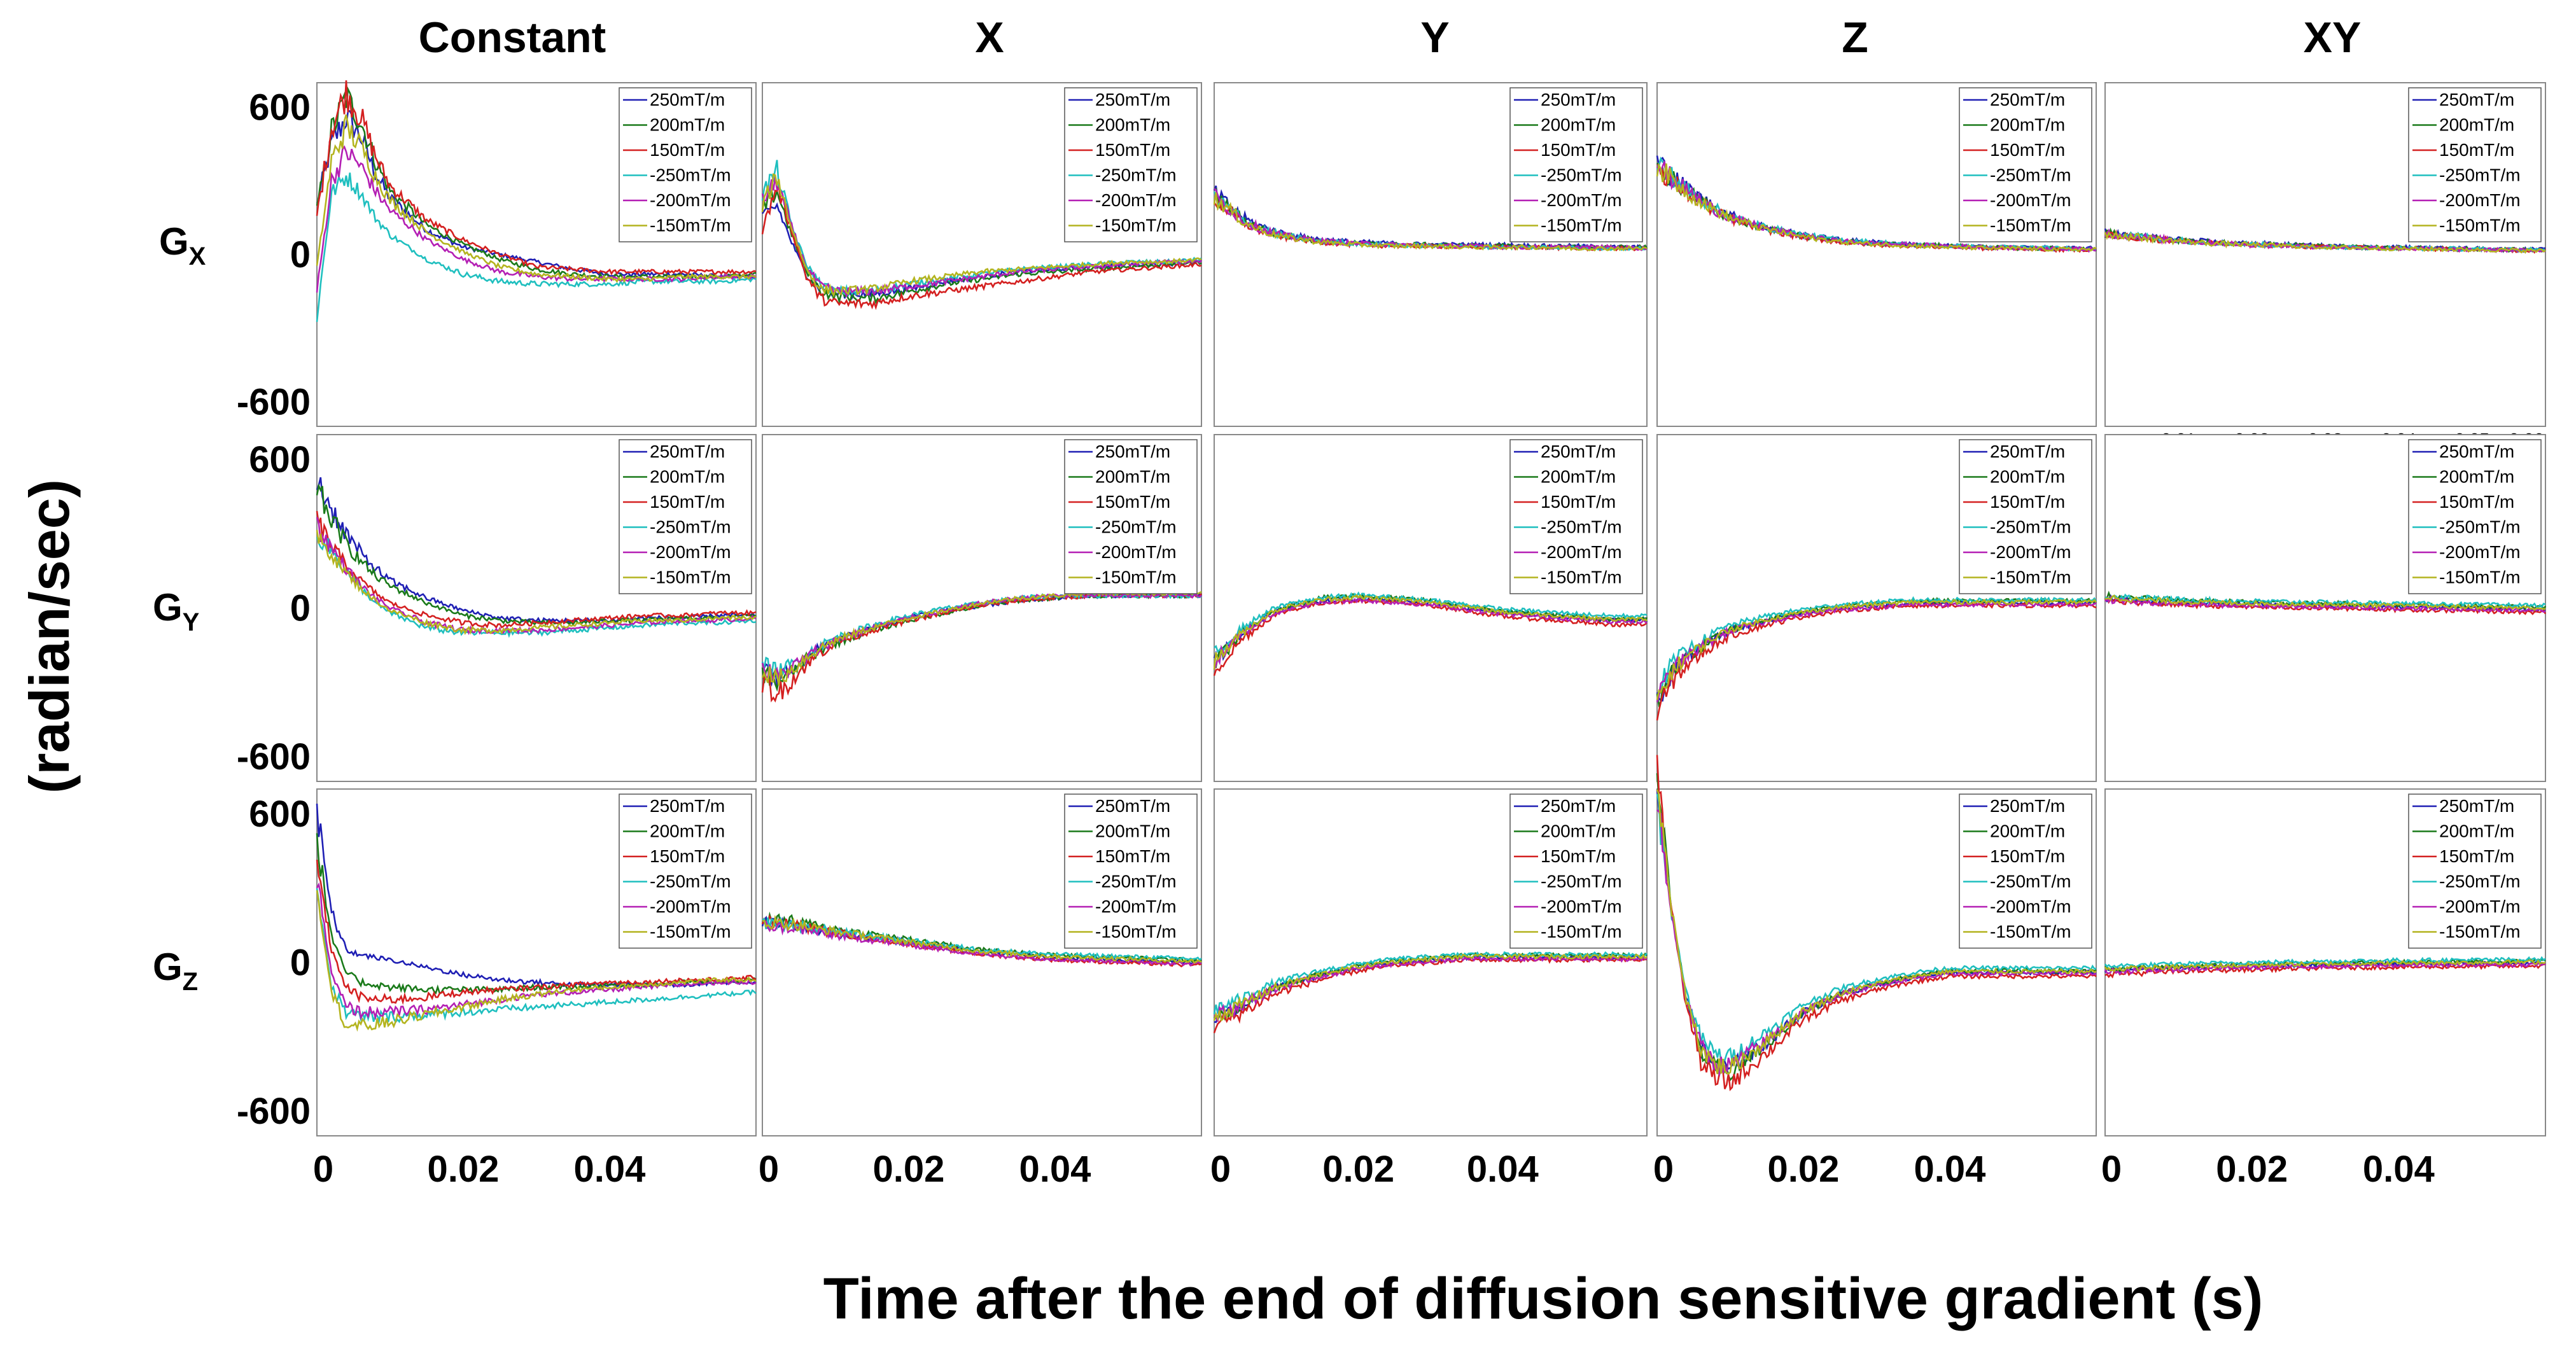 The height and width of the screenshot is (1356, 2576). I want to click on row-label-gx: GX, so click(182, 245).